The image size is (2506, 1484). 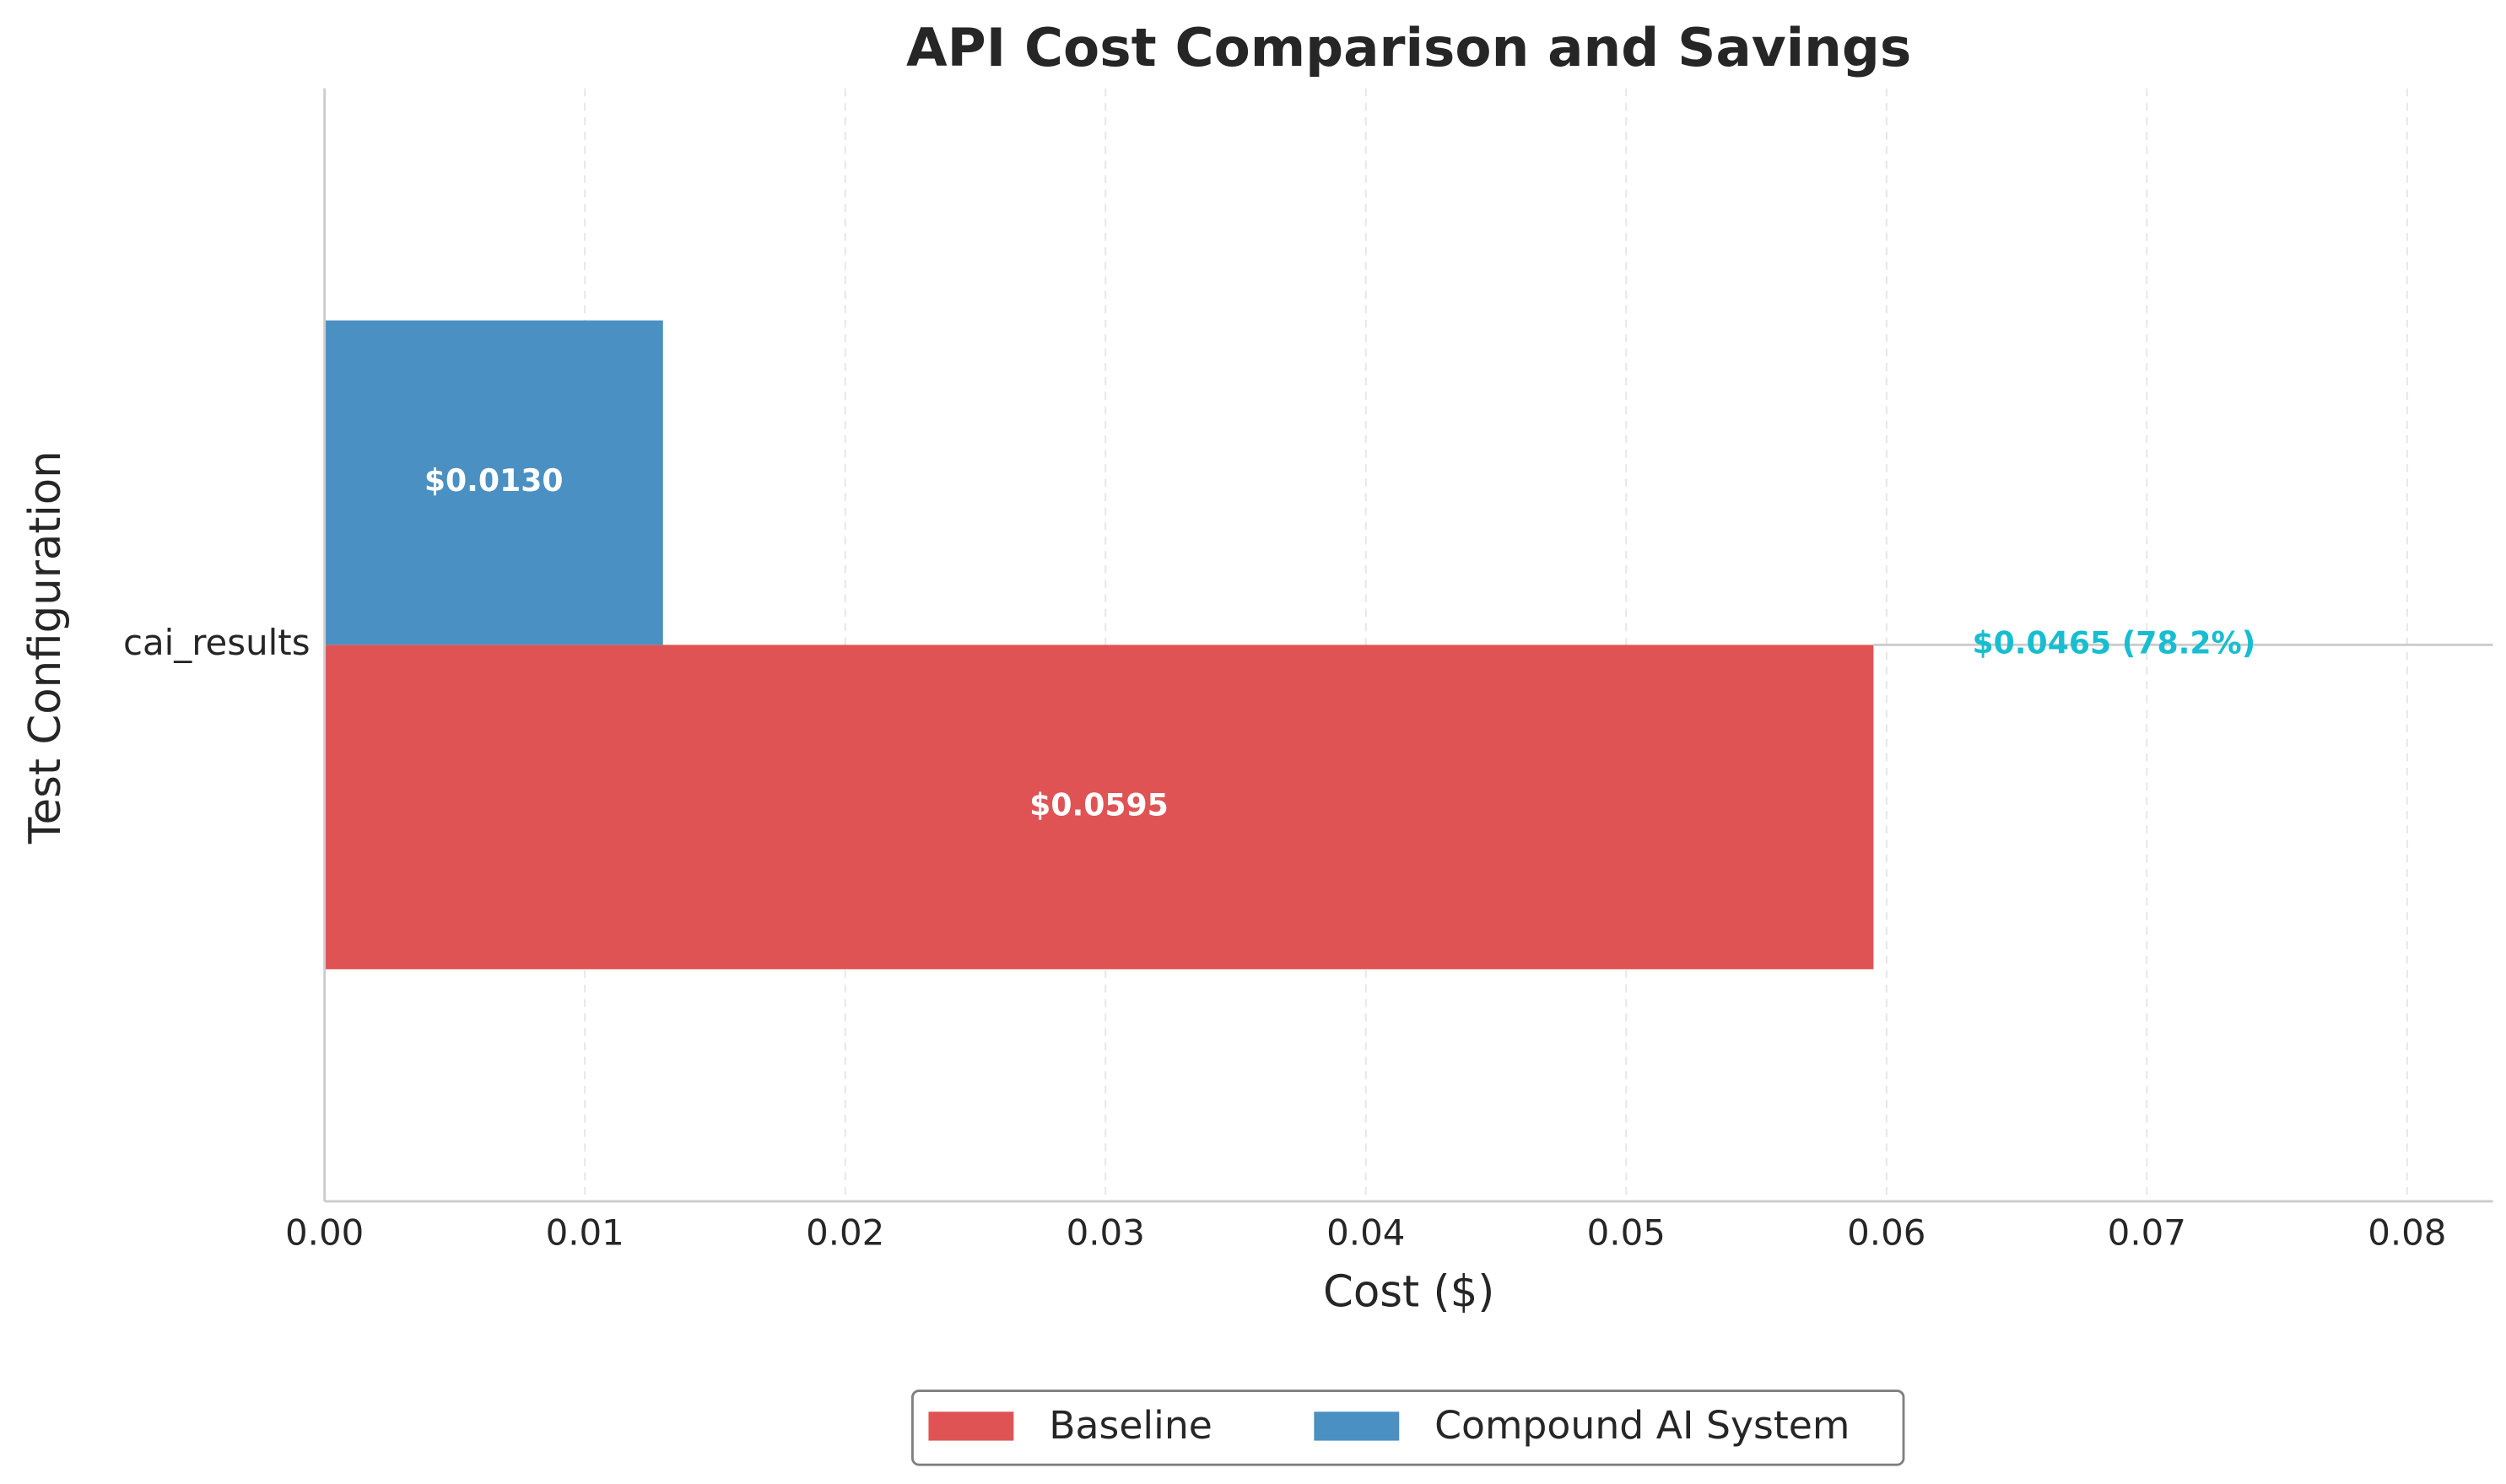 What do you see at coordinates (1106, 1232) in the screenshot?
I see `x-tick-label: 0.03` at bounding box center [1106, 1232].